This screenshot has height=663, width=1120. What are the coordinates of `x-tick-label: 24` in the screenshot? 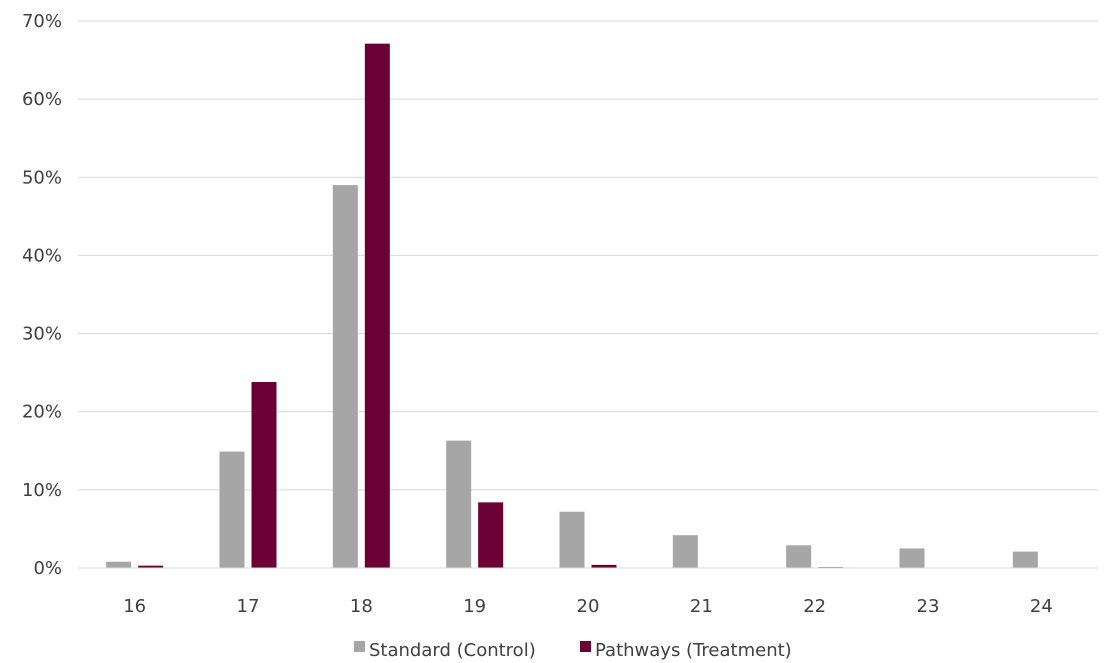 It's located at (1041, 606).